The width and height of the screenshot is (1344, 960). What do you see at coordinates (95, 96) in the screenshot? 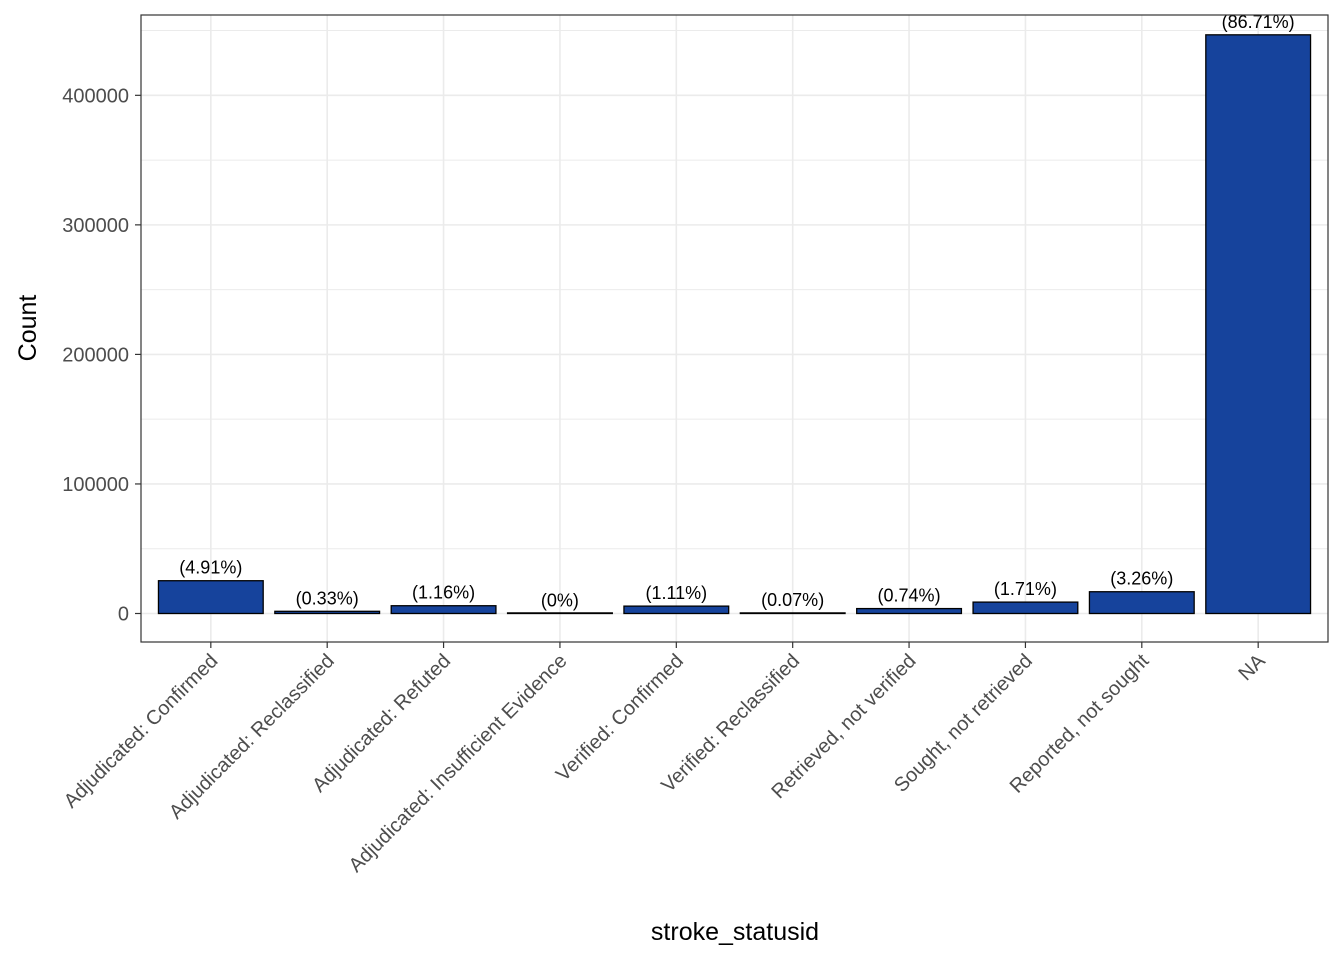
I see `y-tick-label: 400000` at bounding box center [95, 96].